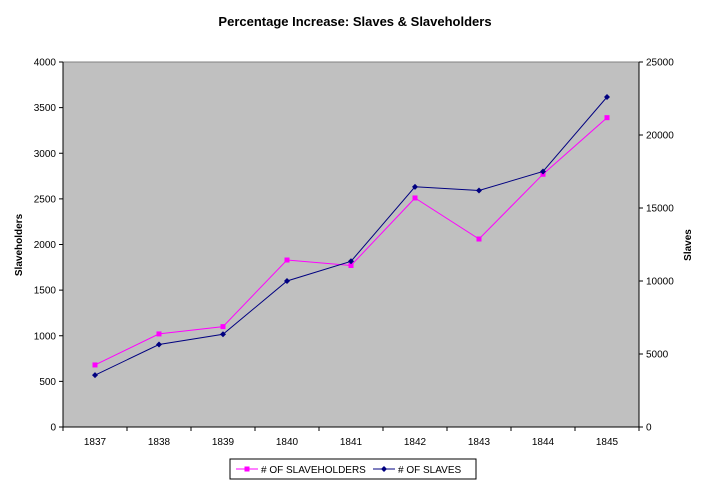 The width and height of the screenshot is (711, 486). I want to click on x-tick-label: 1840, so click(287, 442).